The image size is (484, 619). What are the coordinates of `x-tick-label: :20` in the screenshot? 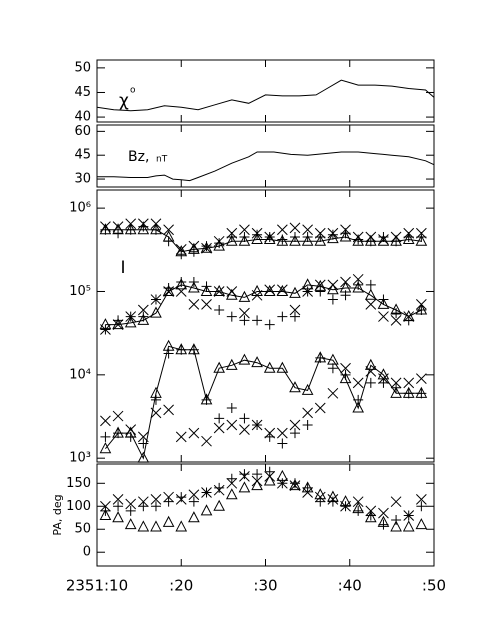 It's located at (181, 586).